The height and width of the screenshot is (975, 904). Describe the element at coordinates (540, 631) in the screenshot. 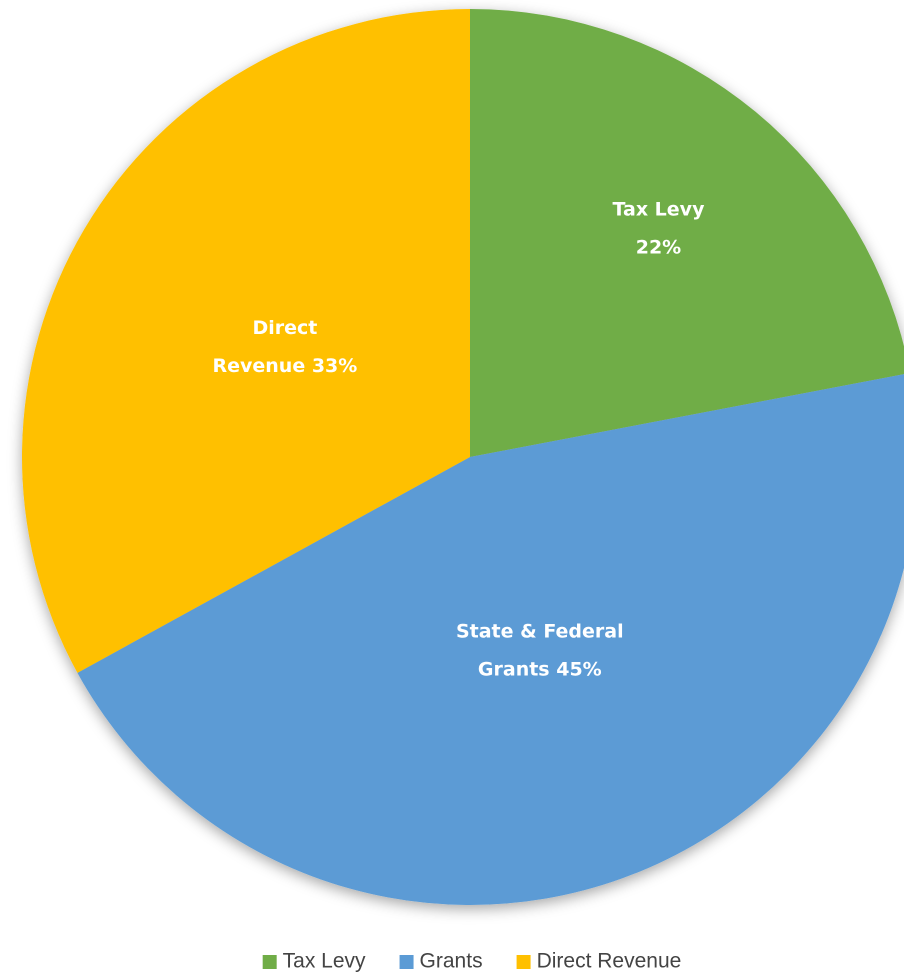

I see `data-label: State & Federal` at that location.